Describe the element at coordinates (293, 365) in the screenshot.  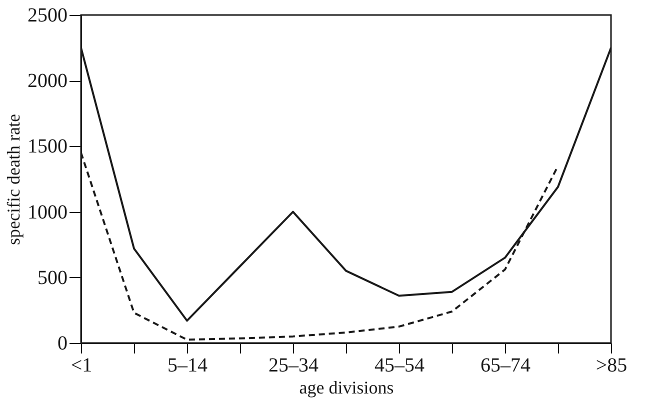
I see `x-tick-label: 25–34` at that location.